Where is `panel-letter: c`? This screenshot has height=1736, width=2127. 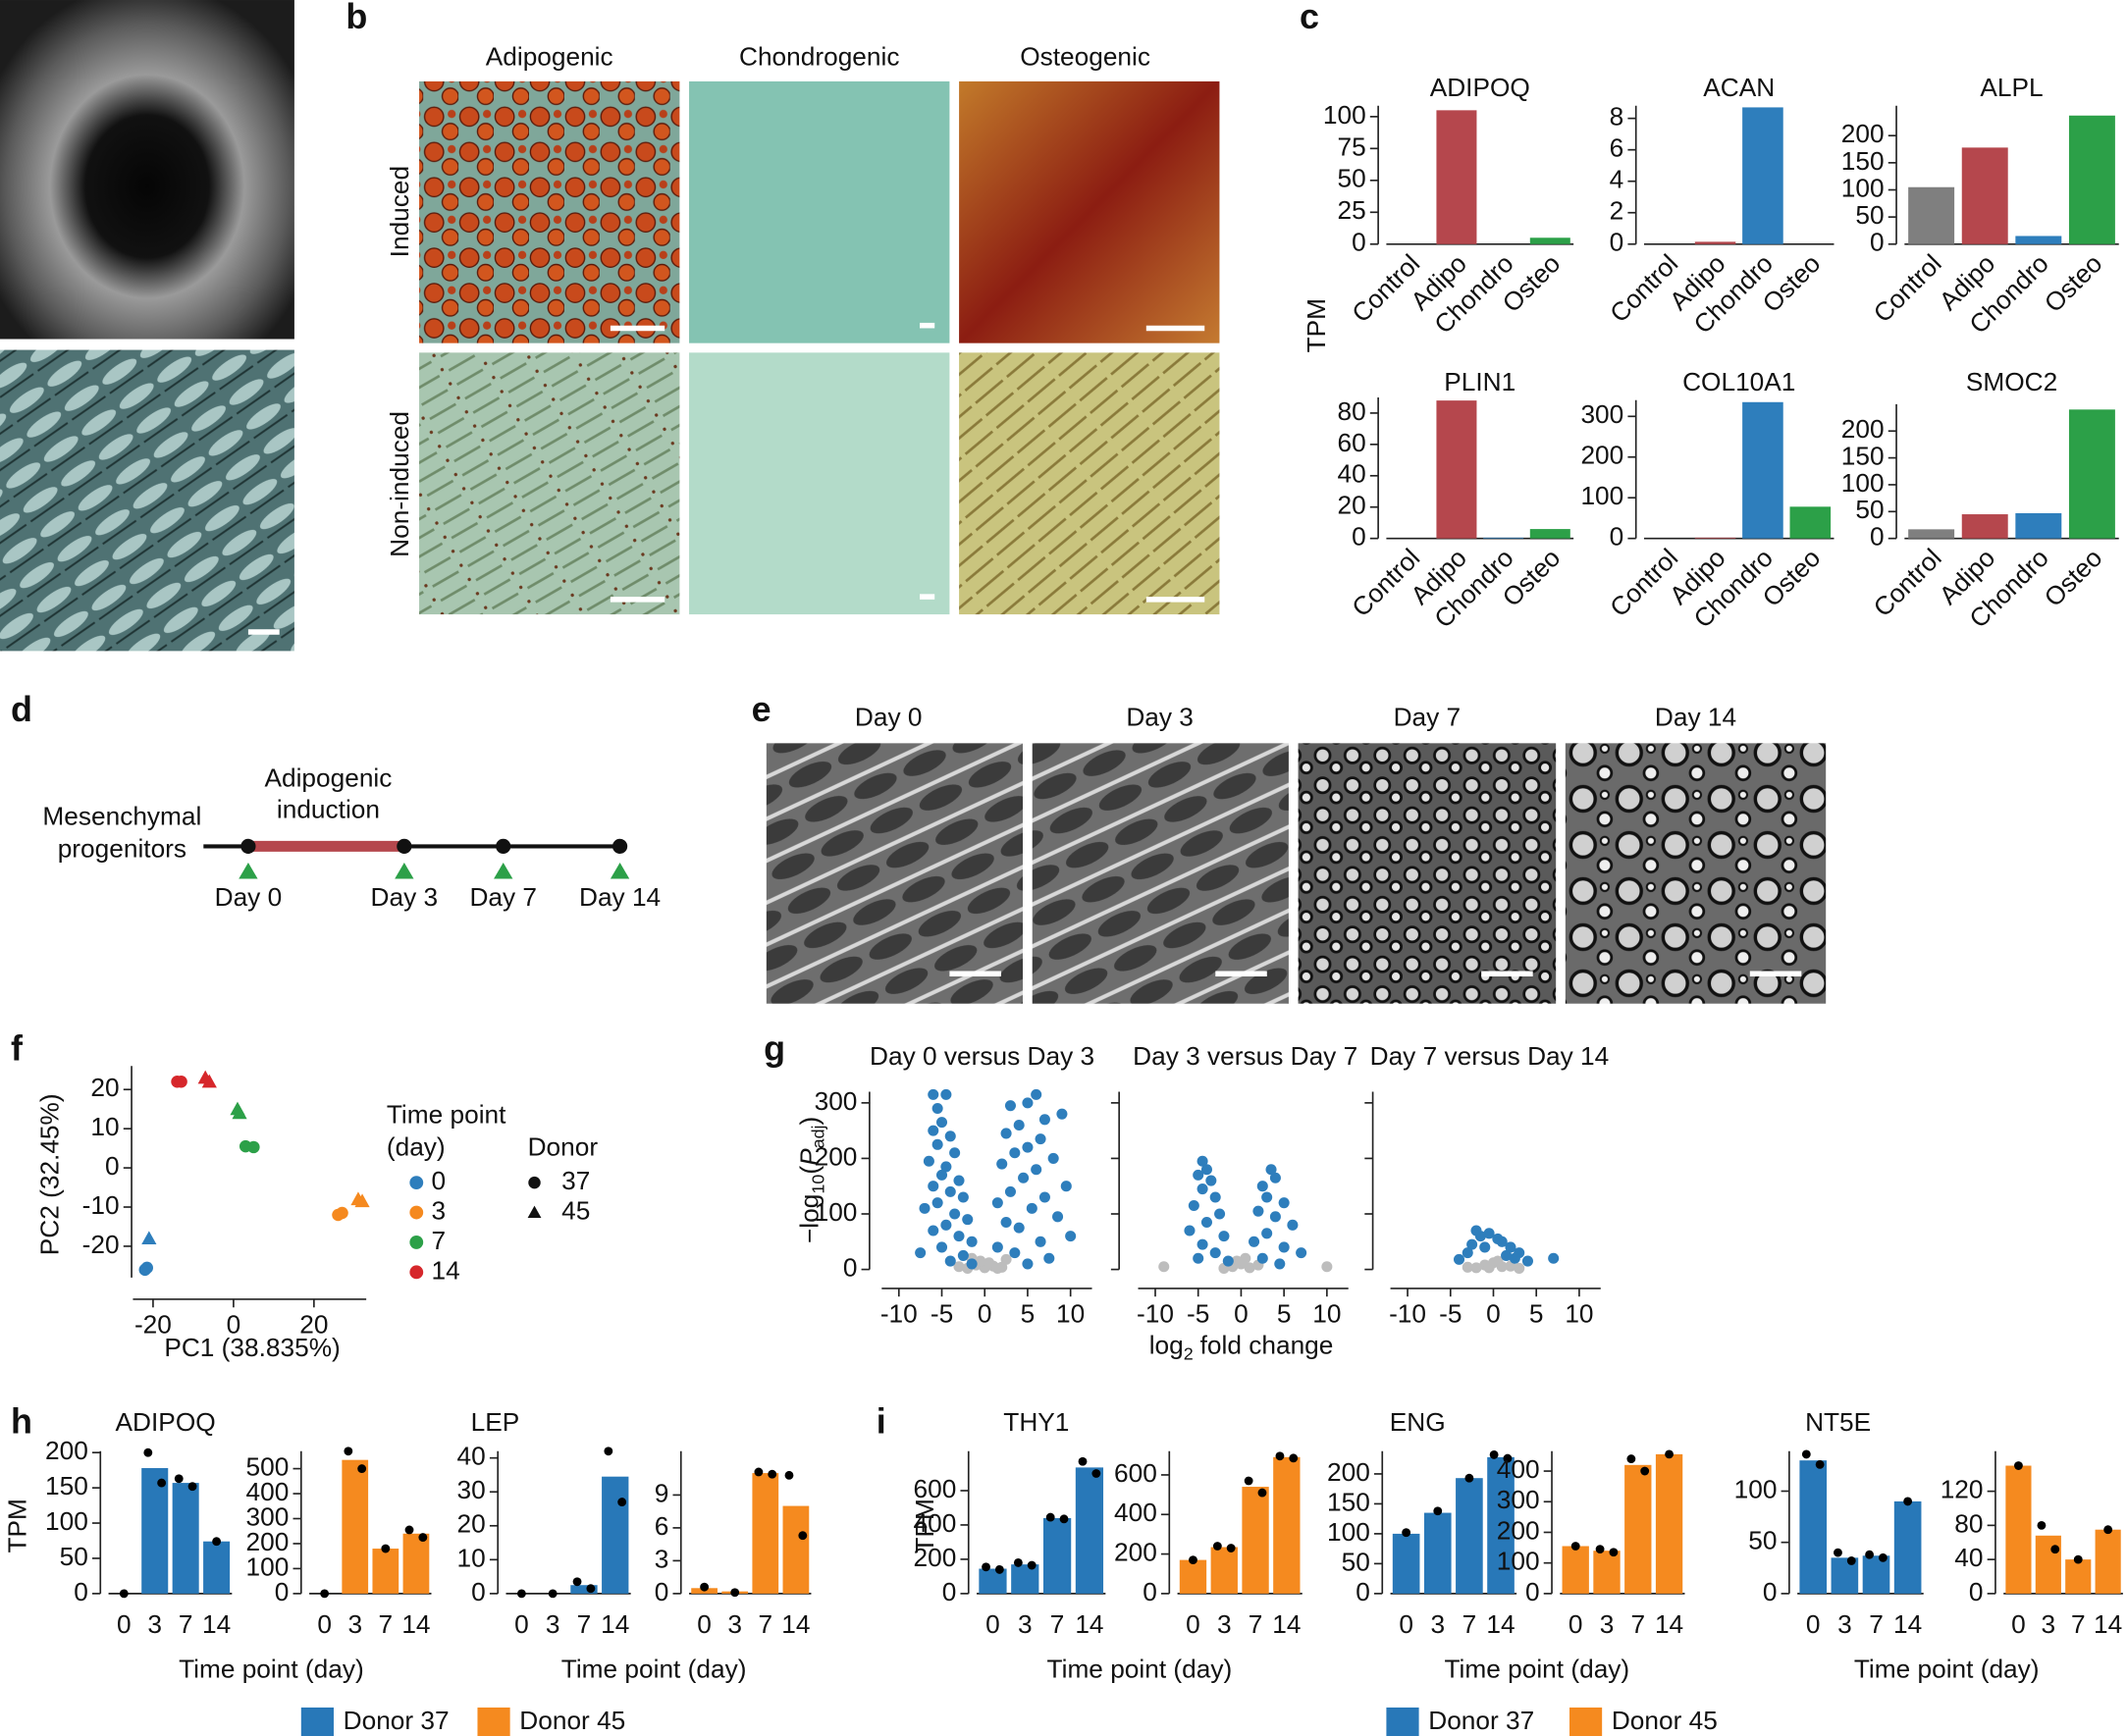 panel-letter: c is located at coordinates (1309, 18).